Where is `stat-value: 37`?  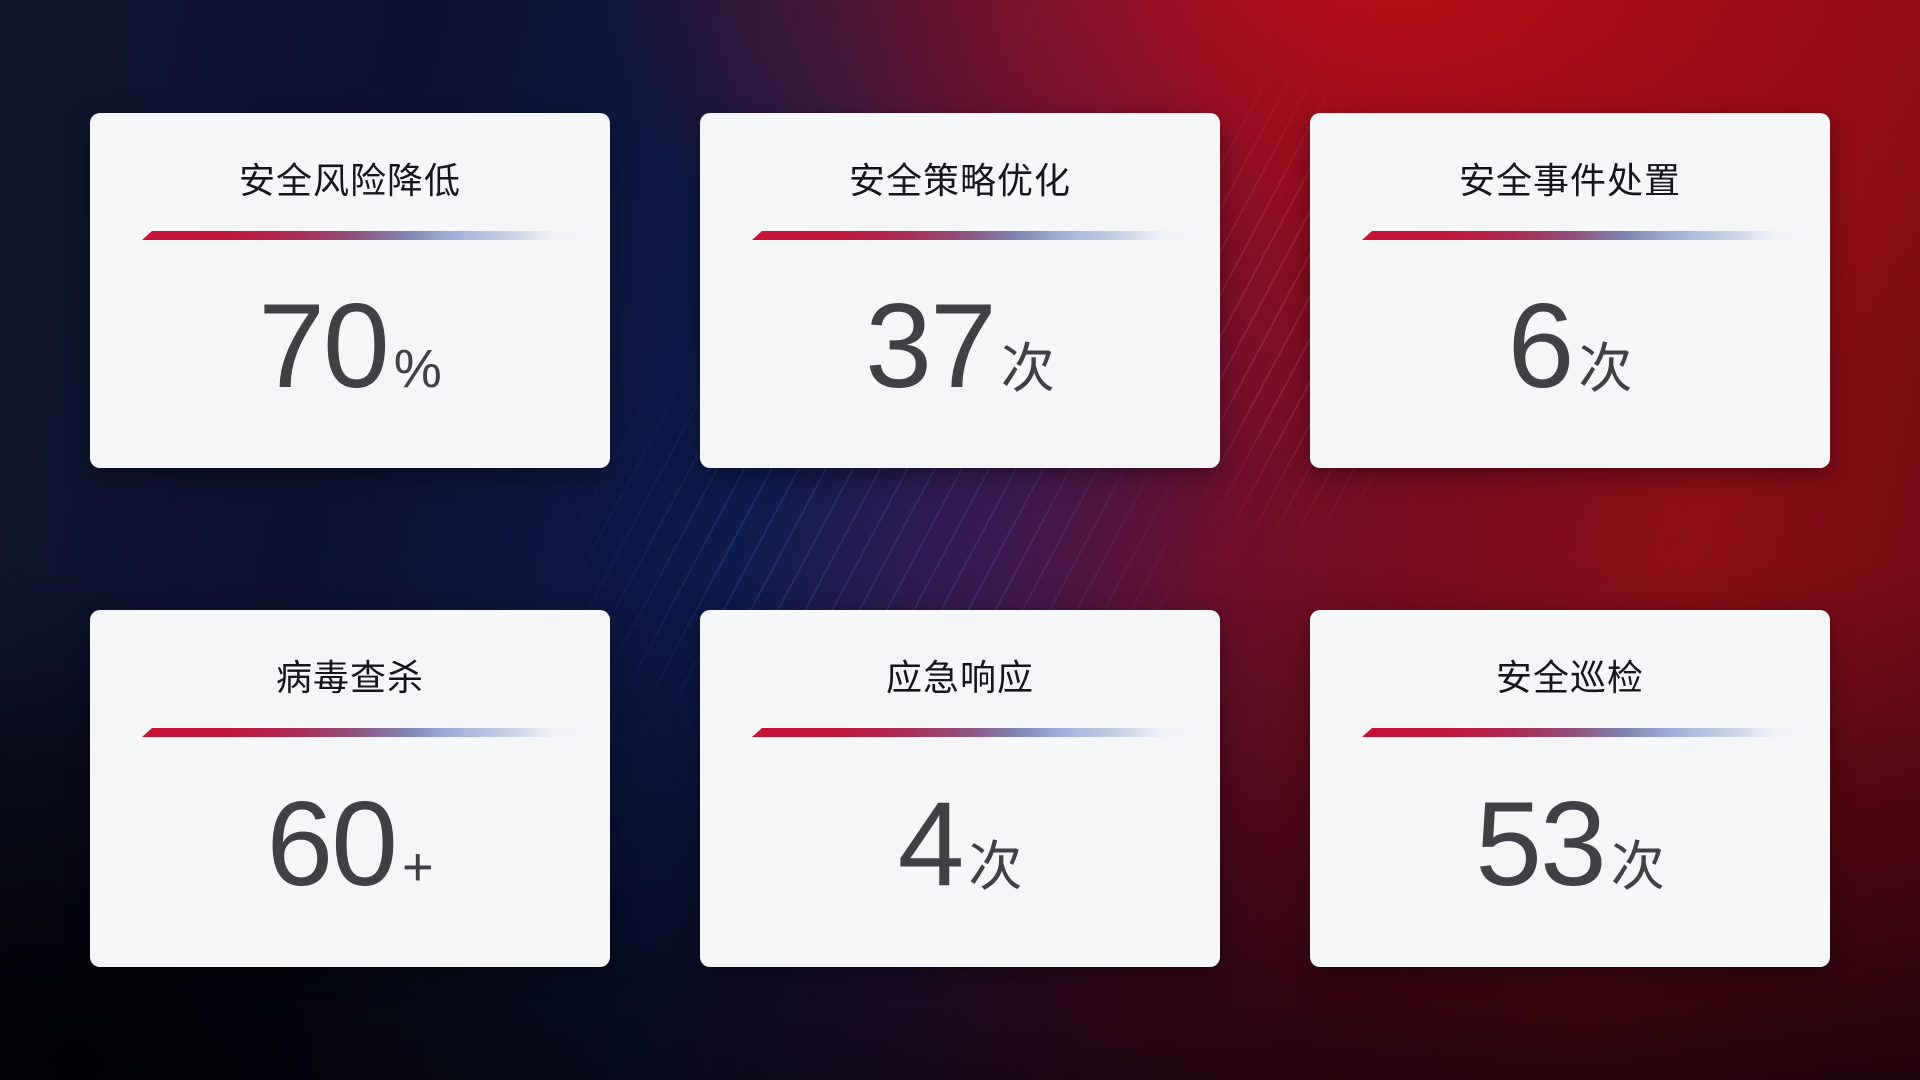 stat-value: 37 is located at coordinates (930, 346).